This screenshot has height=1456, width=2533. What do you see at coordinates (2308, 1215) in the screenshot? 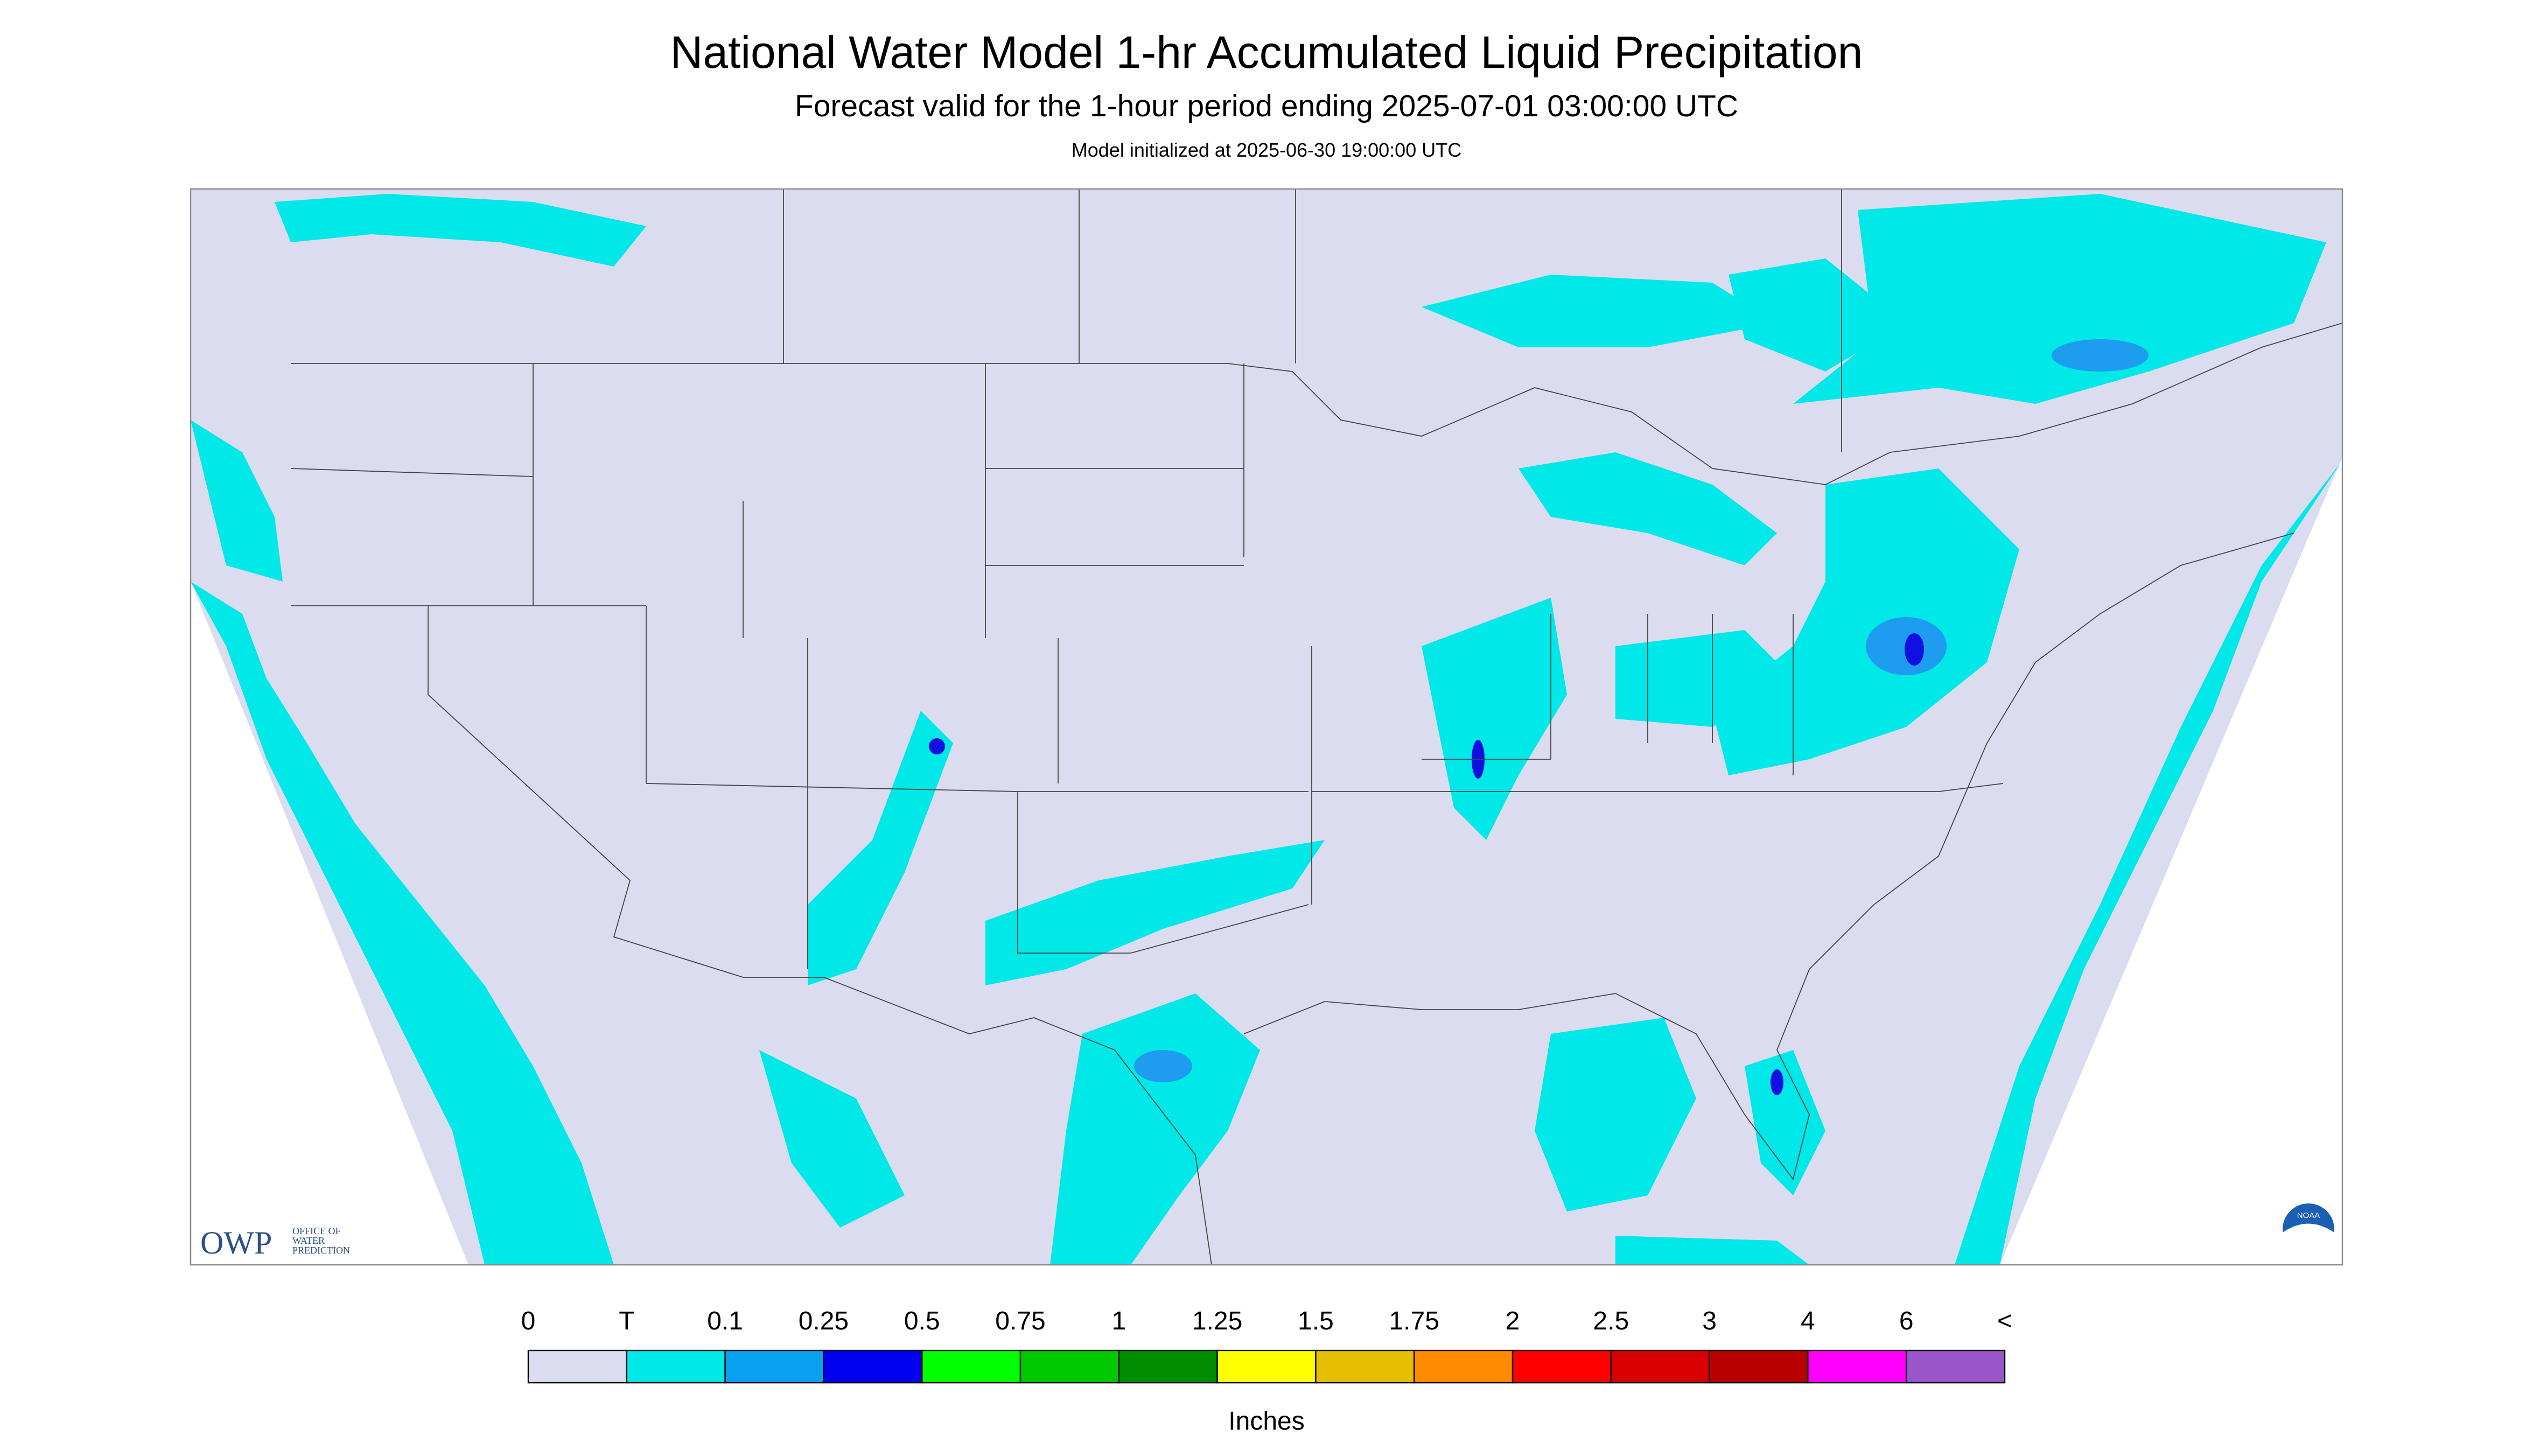
I see `noaa-logo-text: NOAA` at bounding box center [2308, 1215].